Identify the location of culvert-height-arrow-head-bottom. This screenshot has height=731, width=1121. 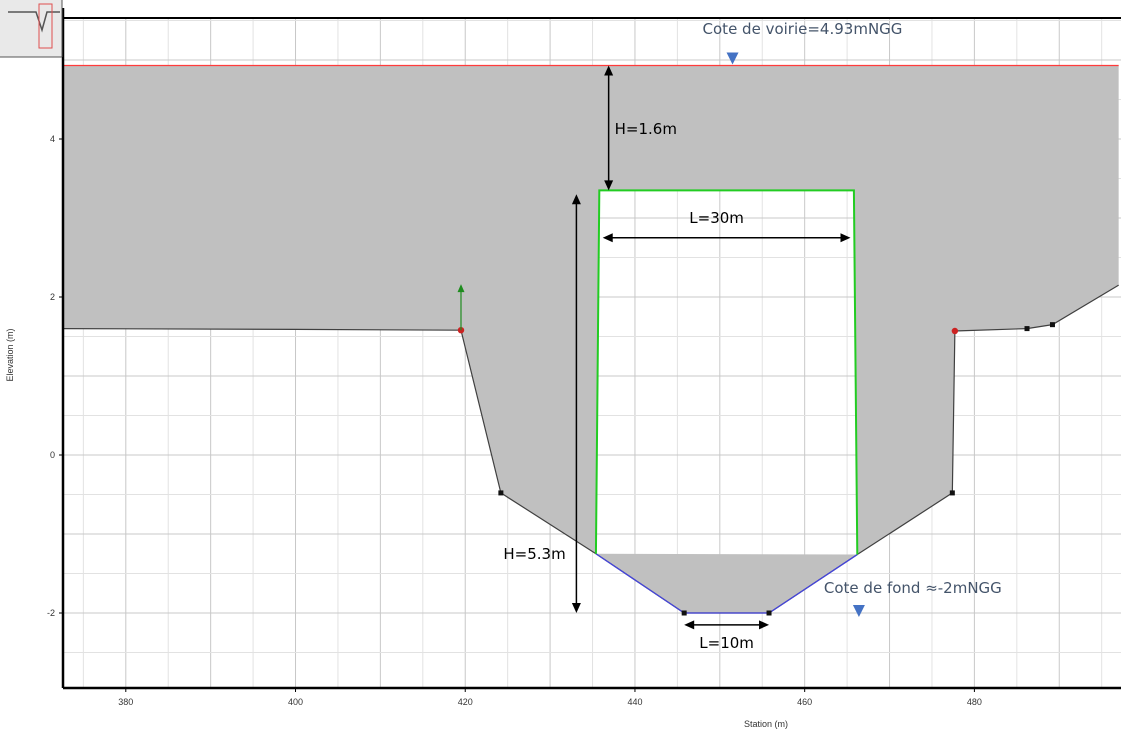
(576, 608).